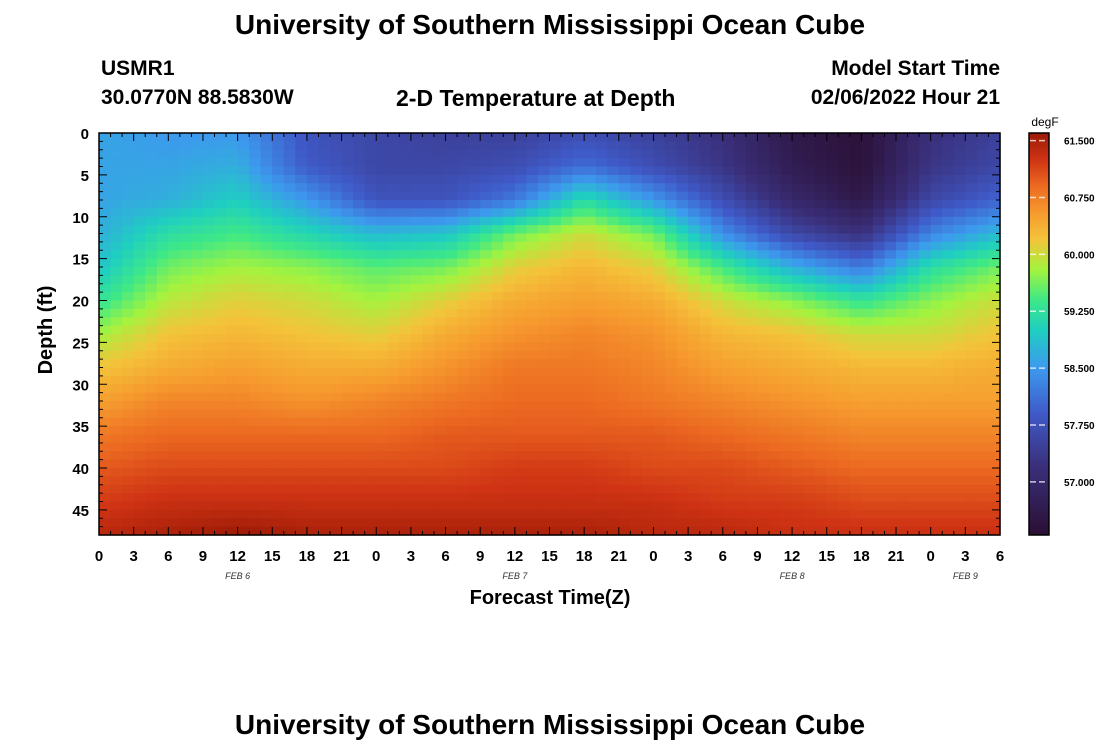 The width and height of the screenshot is (1100, 750). I want to click on x-tick-label: 6, so click(1000, 556).